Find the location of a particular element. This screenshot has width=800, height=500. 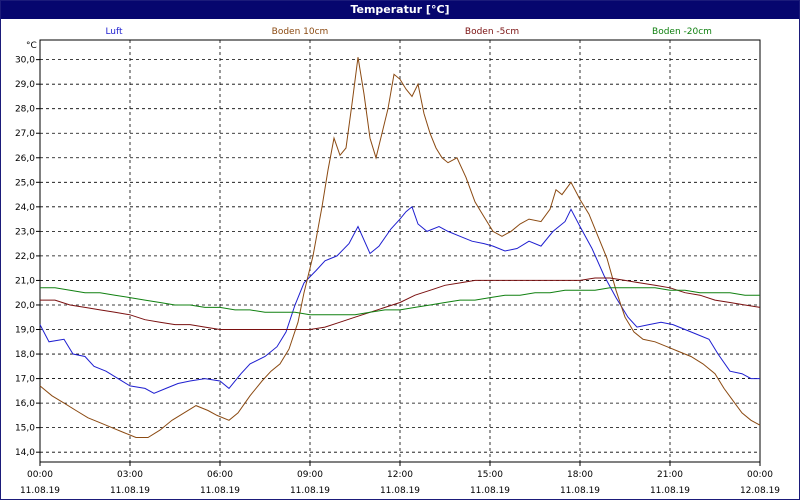

x-tick-time: 21:00 is located at coordinates (670, 475).